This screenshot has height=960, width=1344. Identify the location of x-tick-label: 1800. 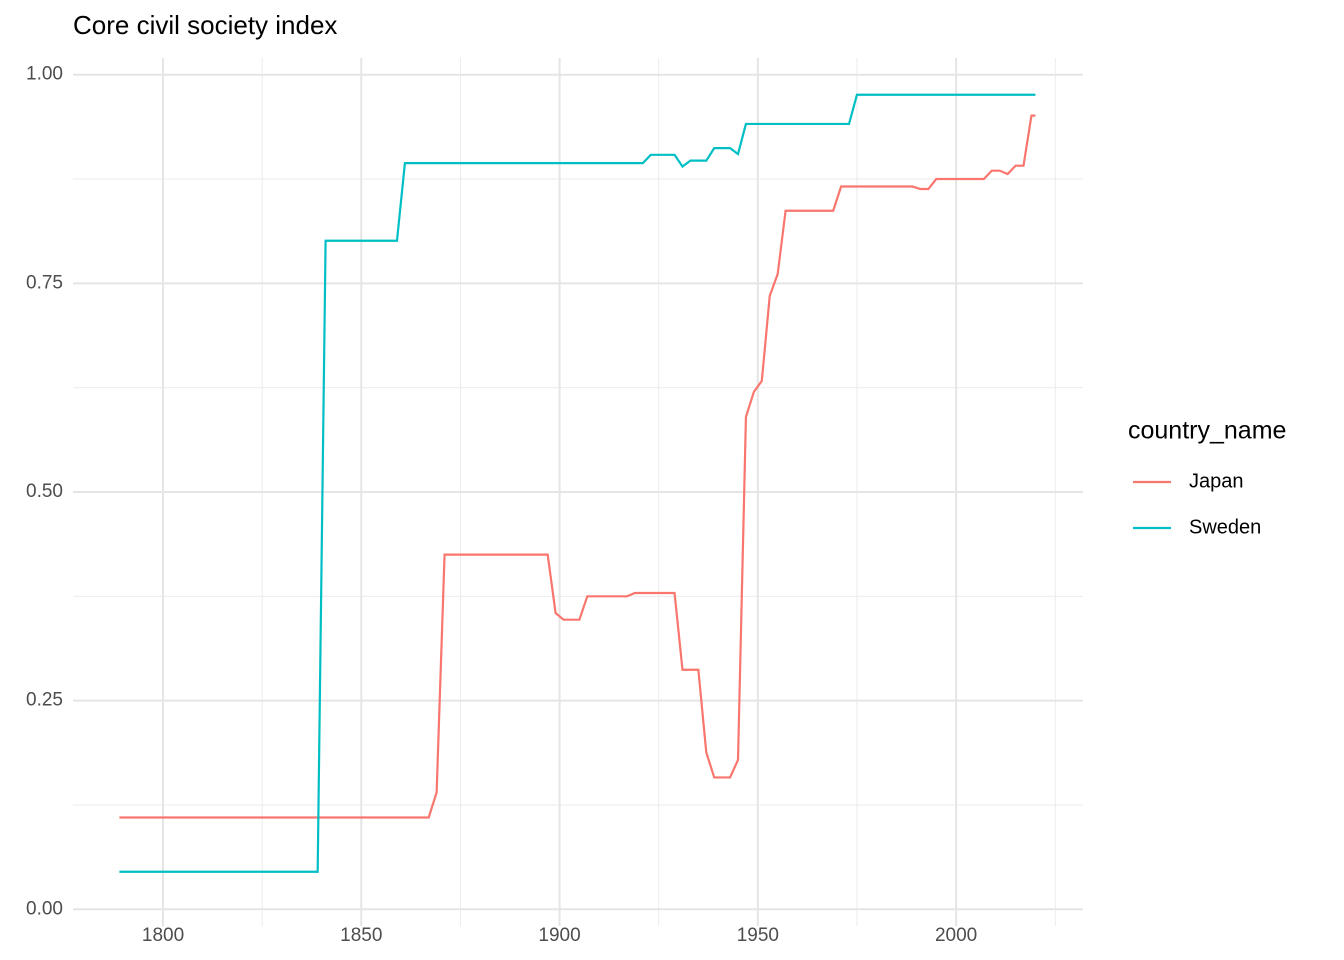
(163, 935).